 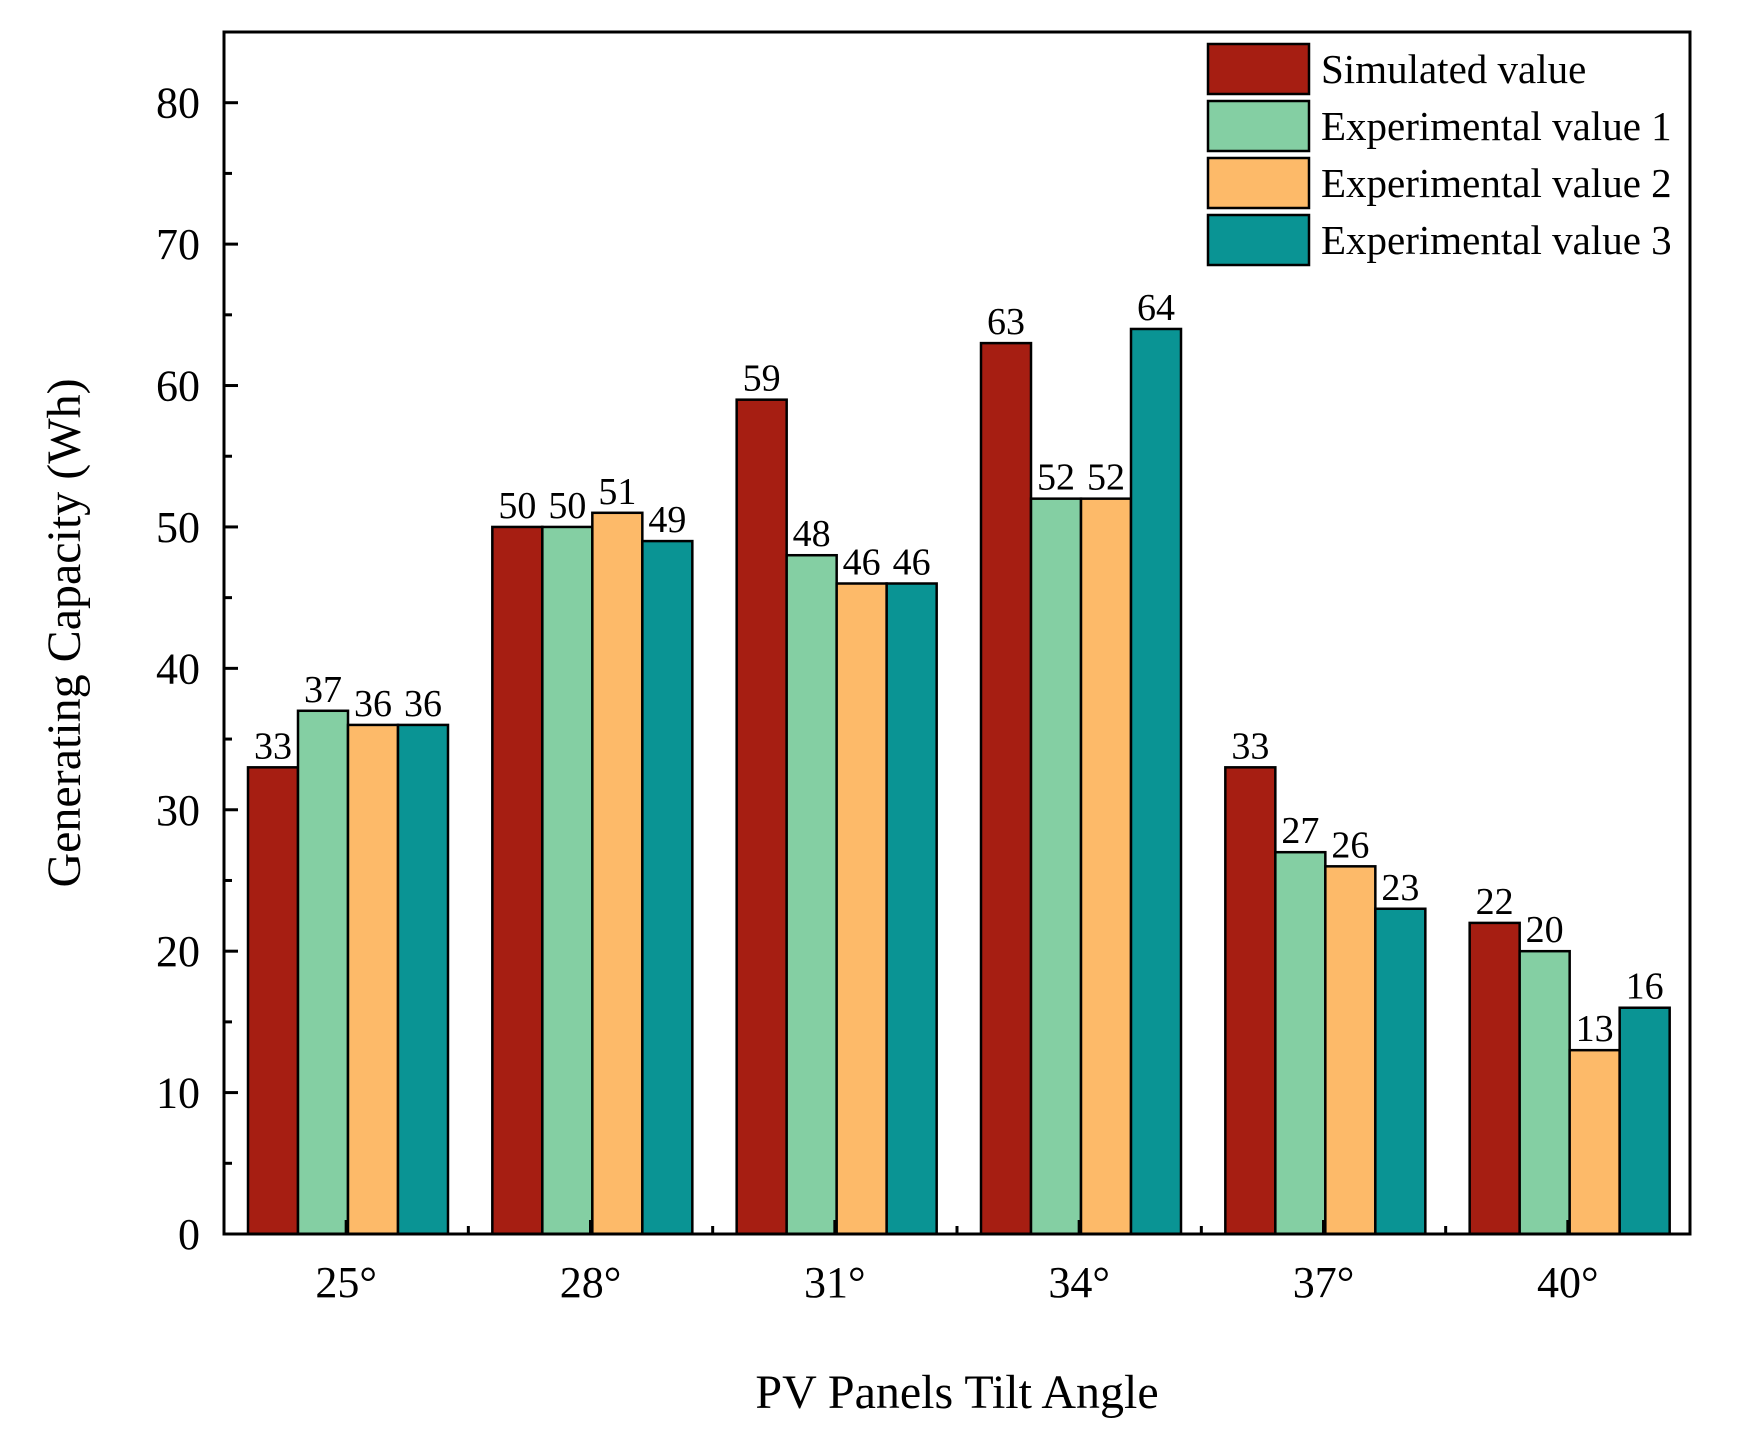 I want to click on x-tick-label: 37°, so click(x=1324, y=1282).